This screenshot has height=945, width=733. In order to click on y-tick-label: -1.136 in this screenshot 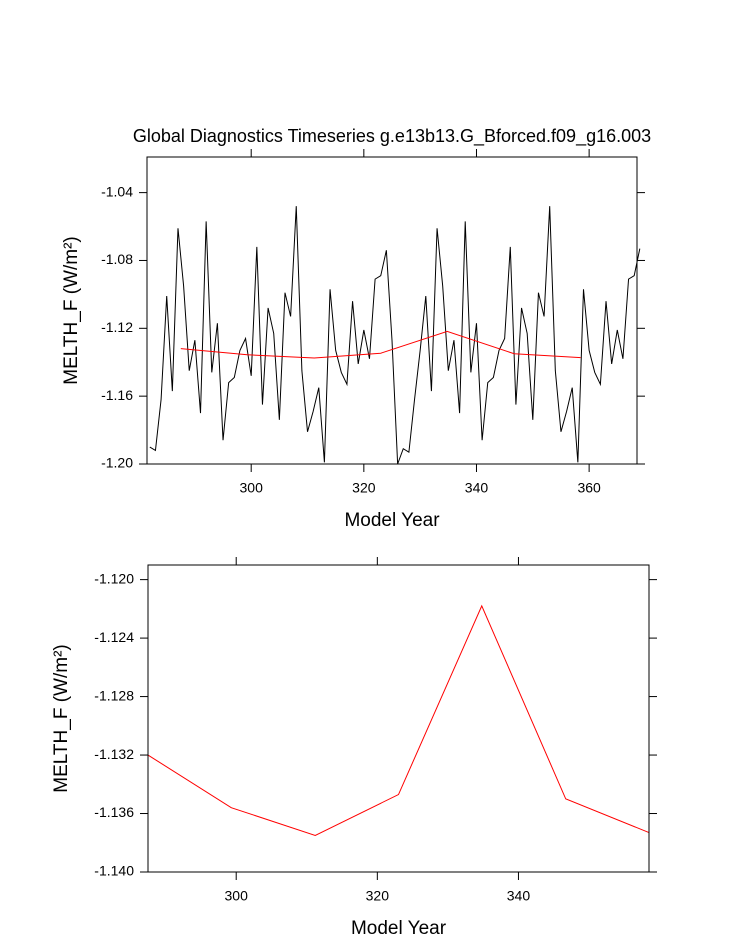, I will do `click(114, 812)`.